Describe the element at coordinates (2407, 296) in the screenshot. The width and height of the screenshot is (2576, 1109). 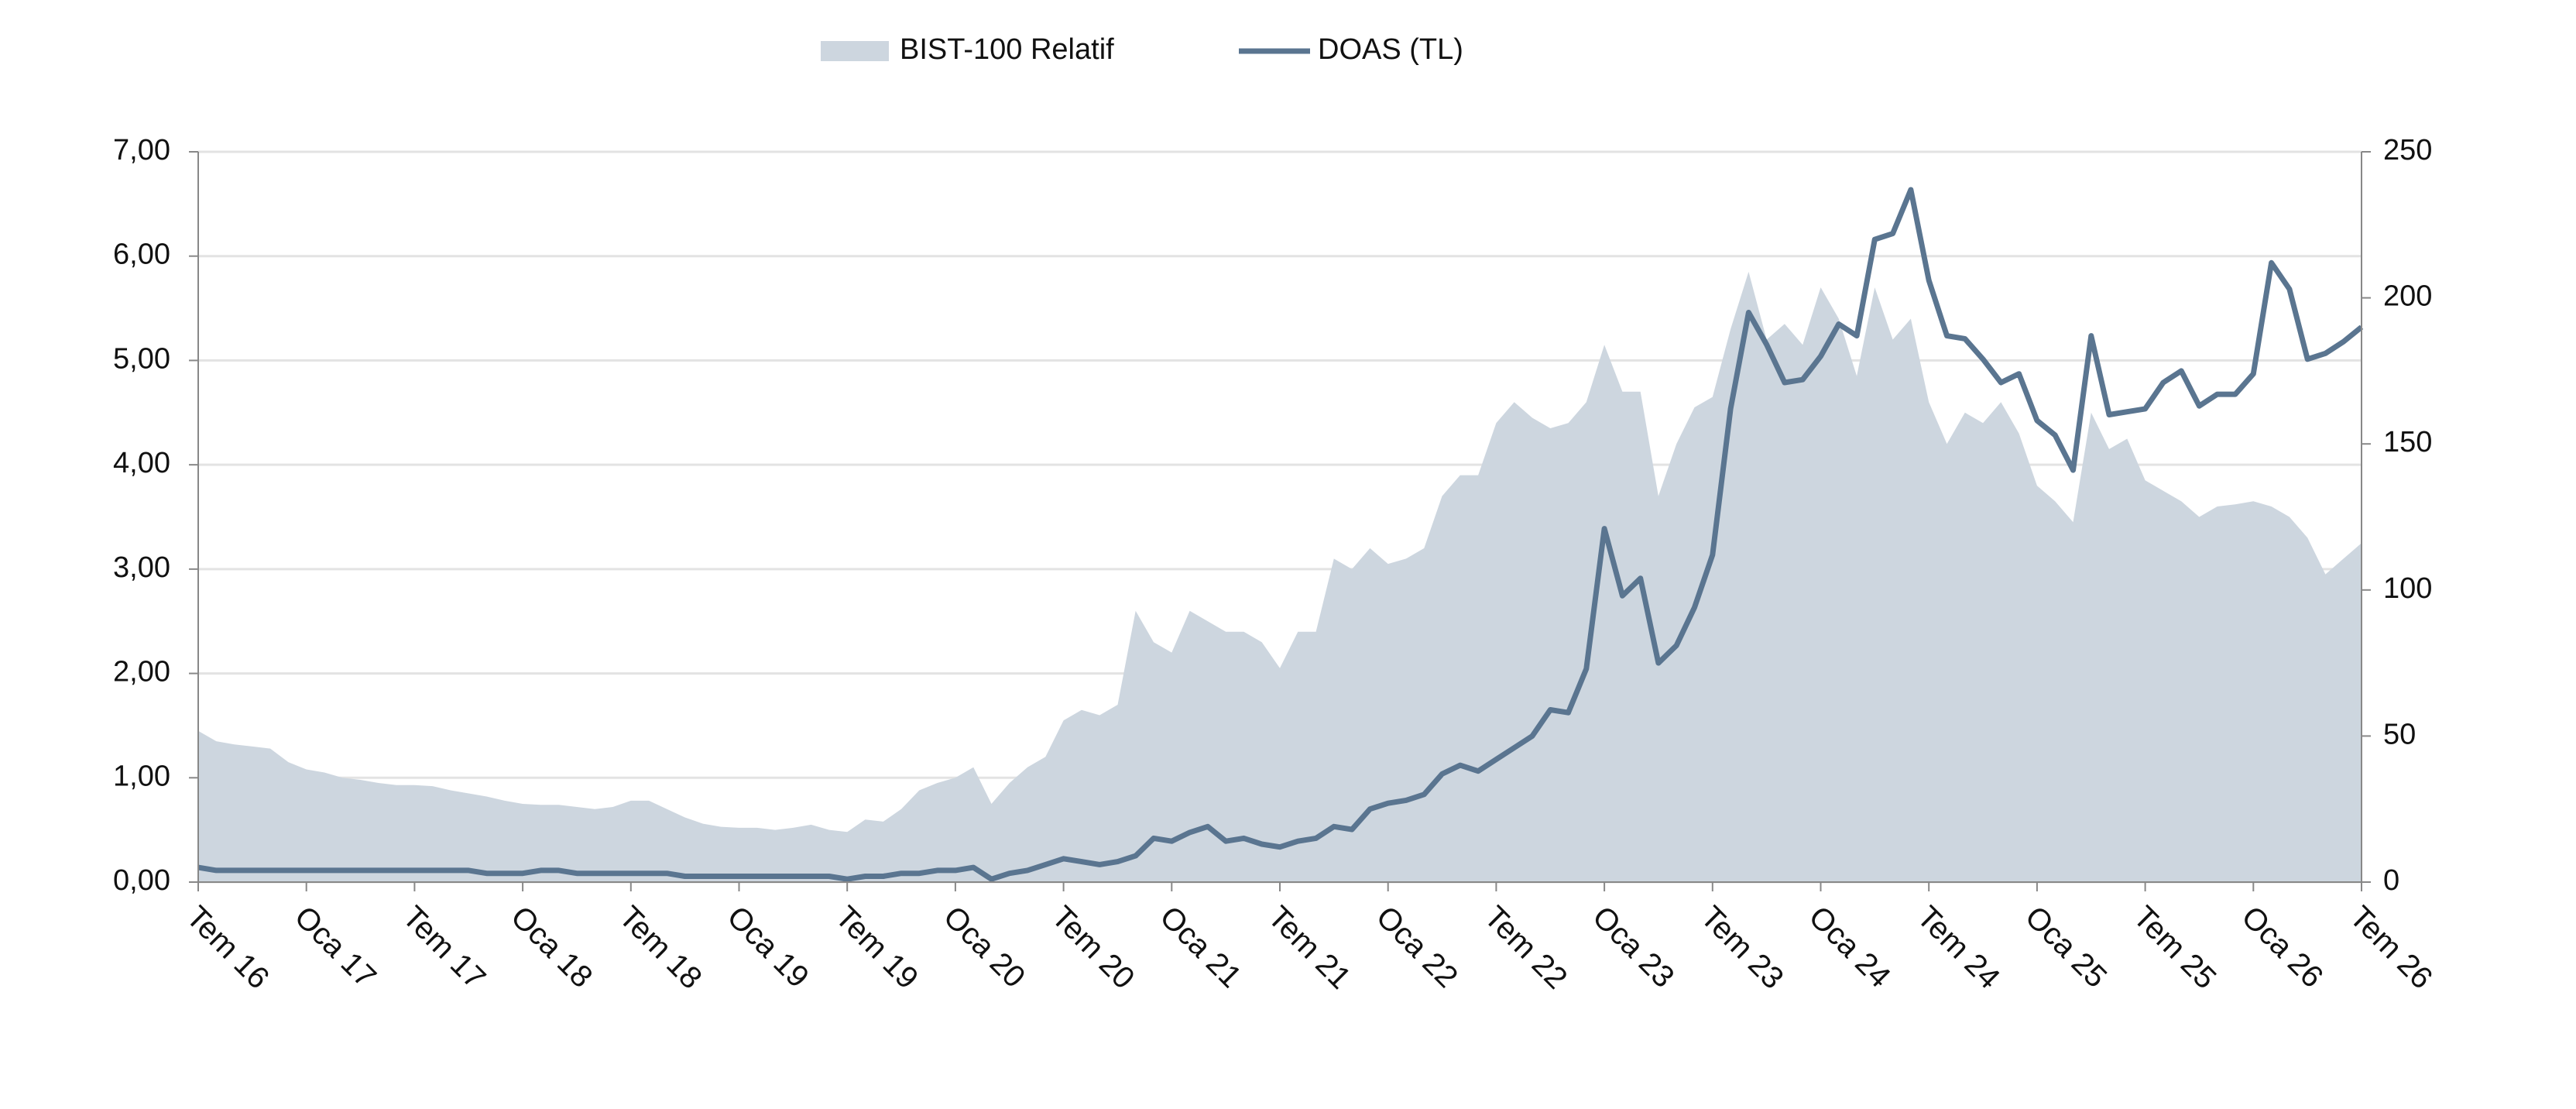
I see `y2-tick-label: 200` at that location.